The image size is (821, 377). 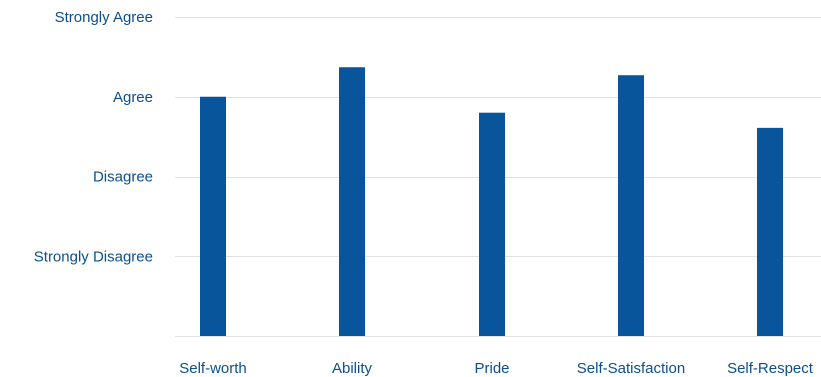 What do you see at coordinates (491, 368) in the screenshot?
I see `x-tick-label: Pride` at bounding box center [491, 368].